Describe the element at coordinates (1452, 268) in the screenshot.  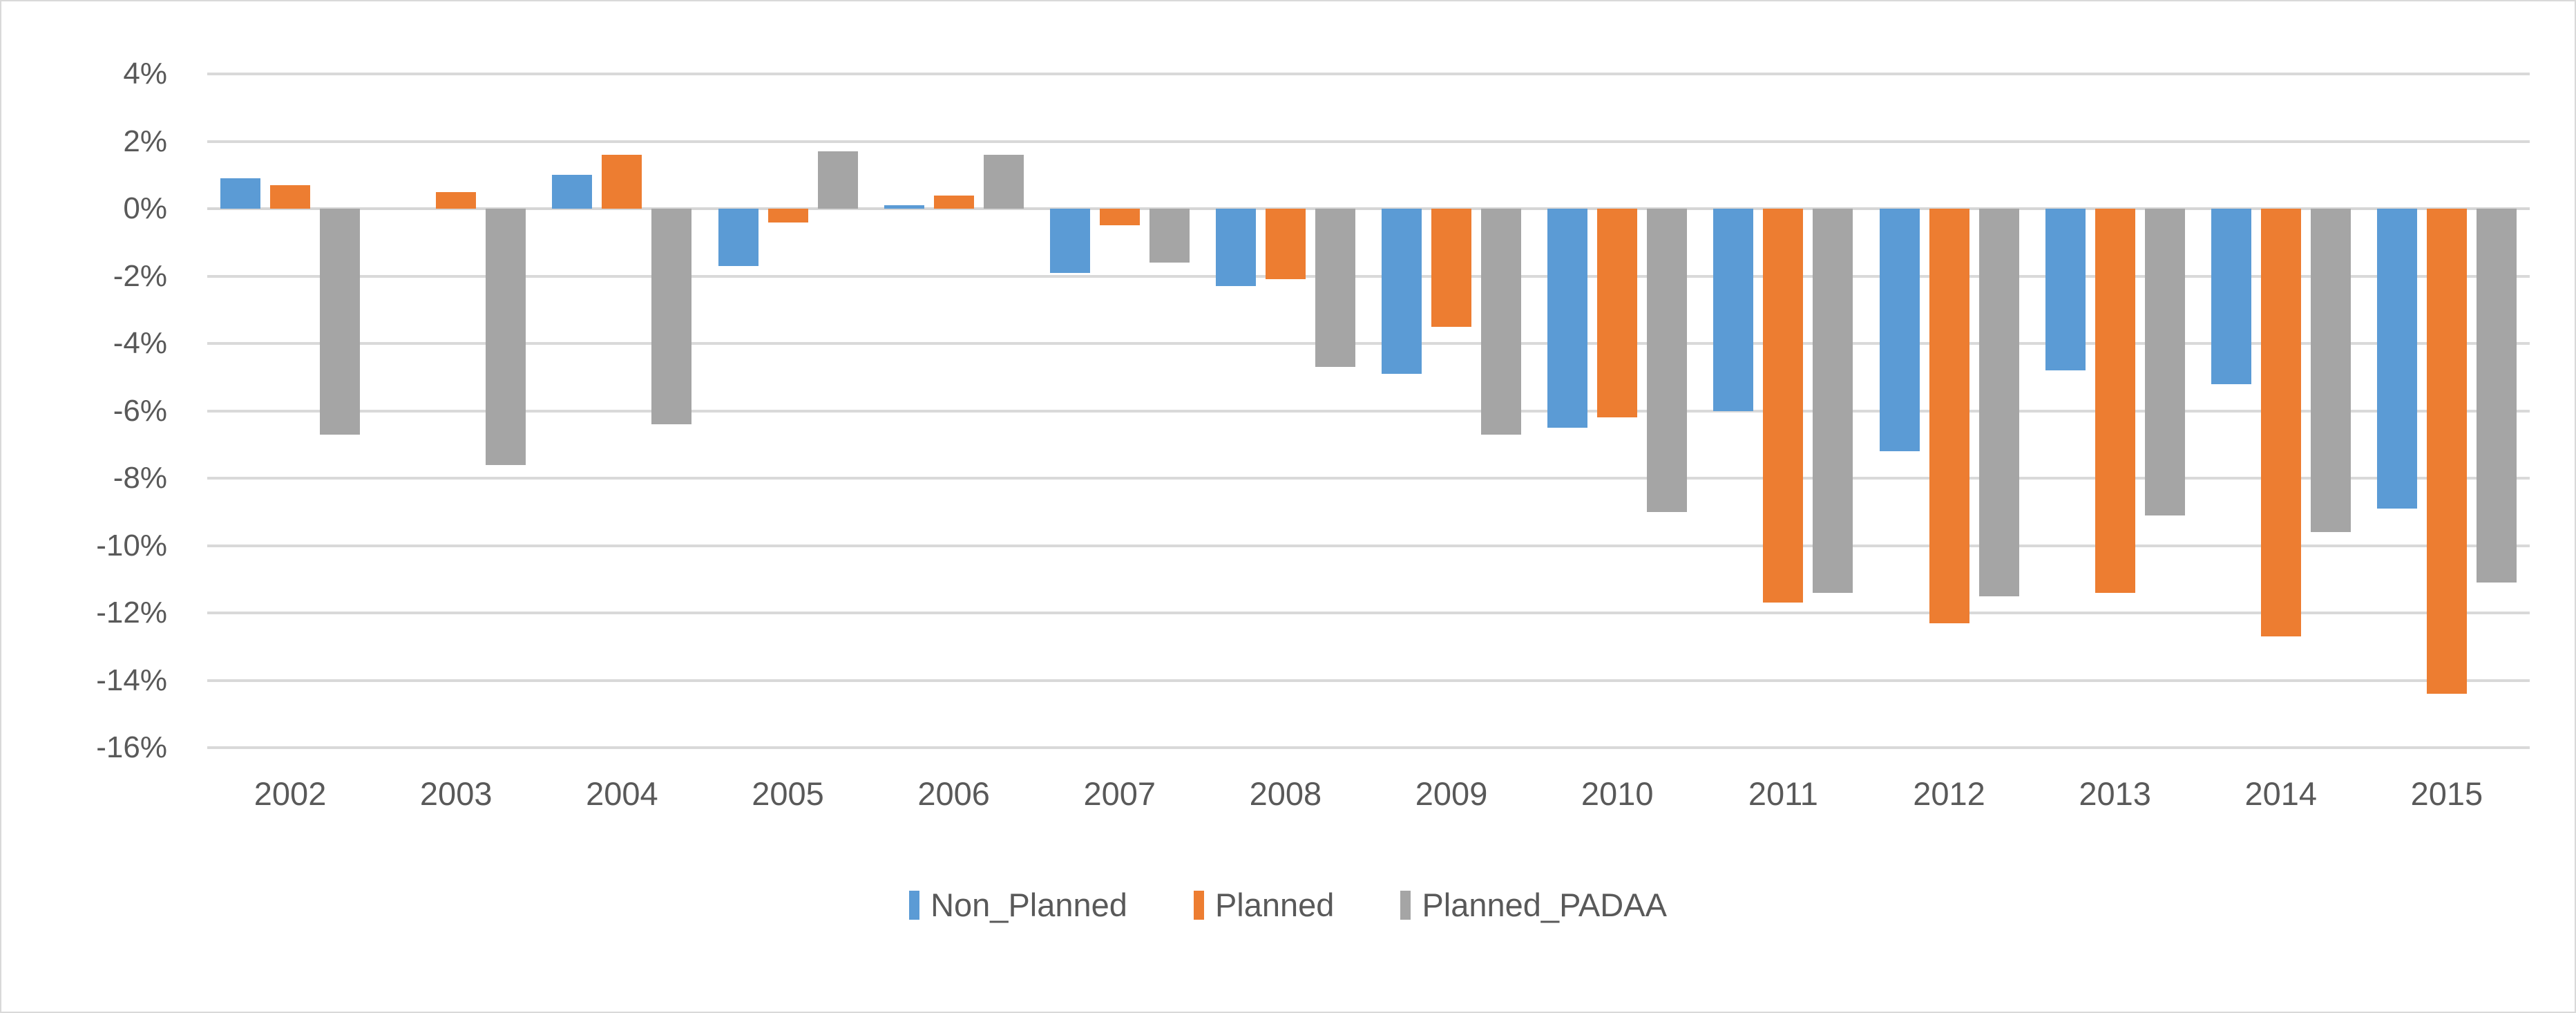
I see `bar-planned-2009` at that location.